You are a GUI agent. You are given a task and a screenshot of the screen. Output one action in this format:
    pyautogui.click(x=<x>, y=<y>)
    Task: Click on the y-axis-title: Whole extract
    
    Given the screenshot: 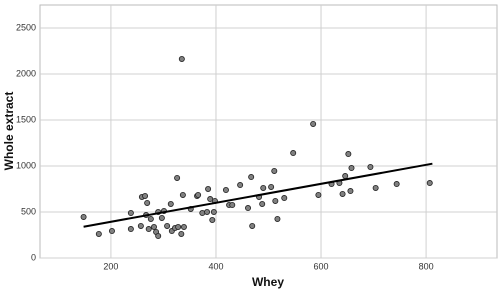 What is the action you would take?
    pyautogui.click(x=9, y=131)
    